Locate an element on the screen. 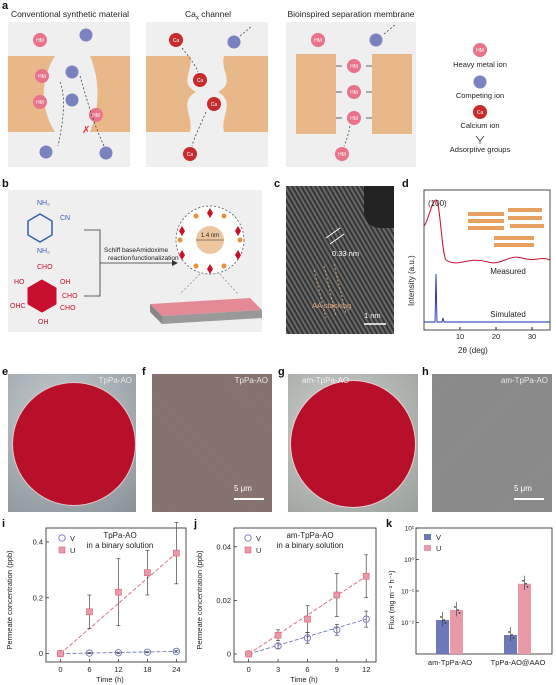 The height and width of the screenshot is (685, 556). chart-j-xlabel: Time (h) is located at coordinates (304, 679).